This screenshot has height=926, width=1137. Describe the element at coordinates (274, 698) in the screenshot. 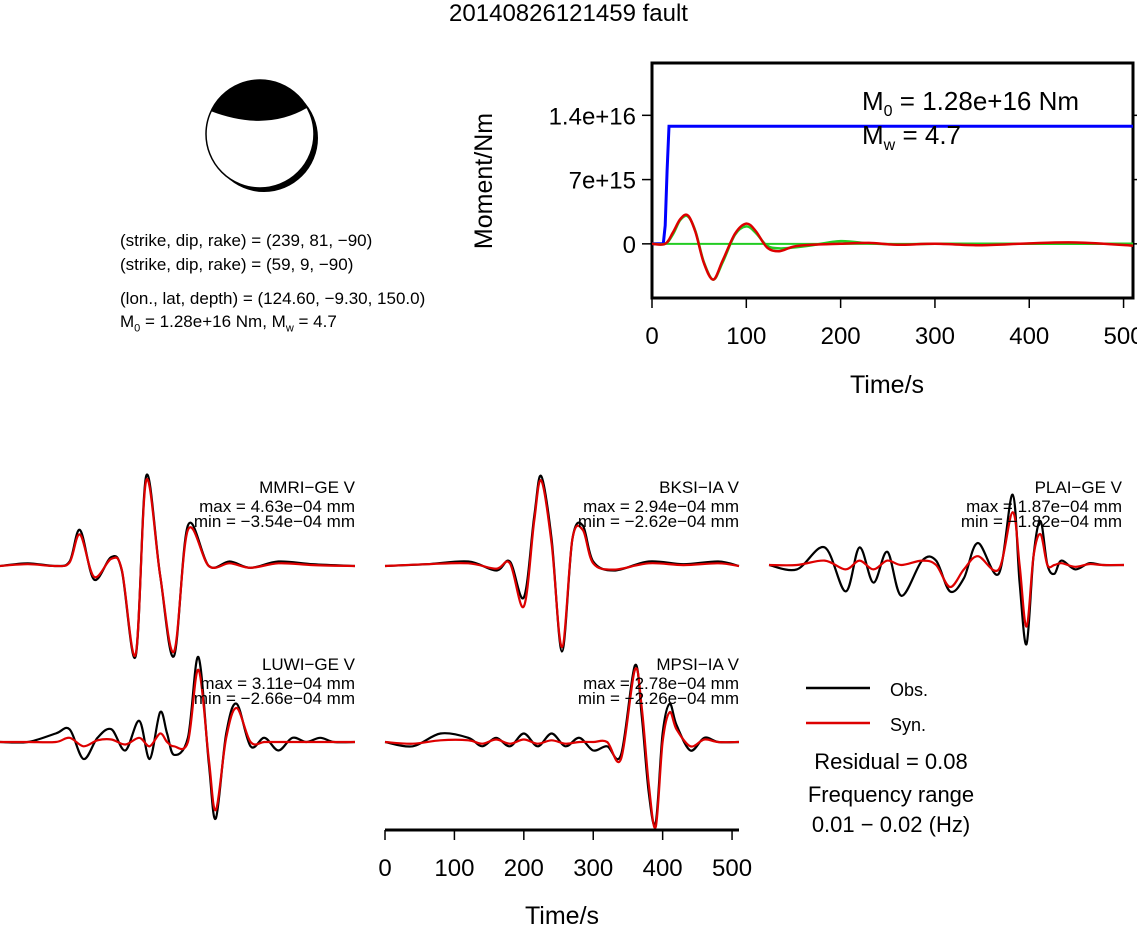

I see `station-min-amplitude: min = −2.66e−04 mm` at that location.